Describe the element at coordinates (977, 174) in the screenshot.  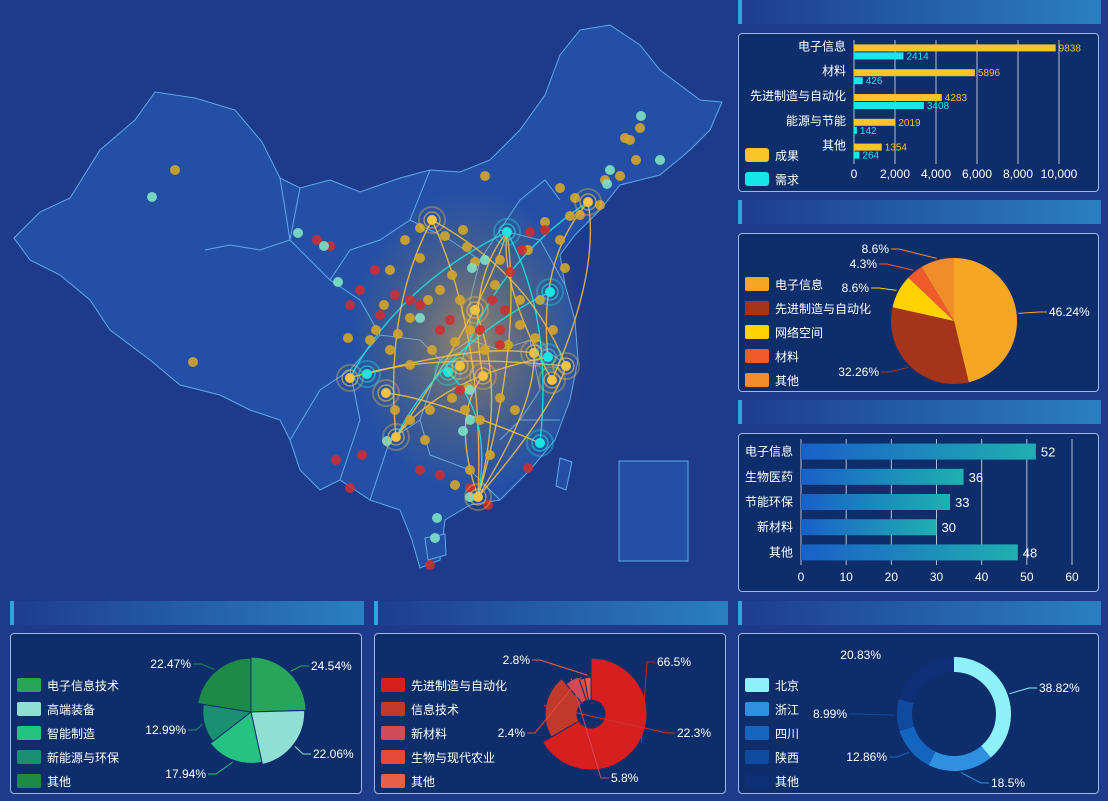
I see `x-tick-label: 6,000` at that location.